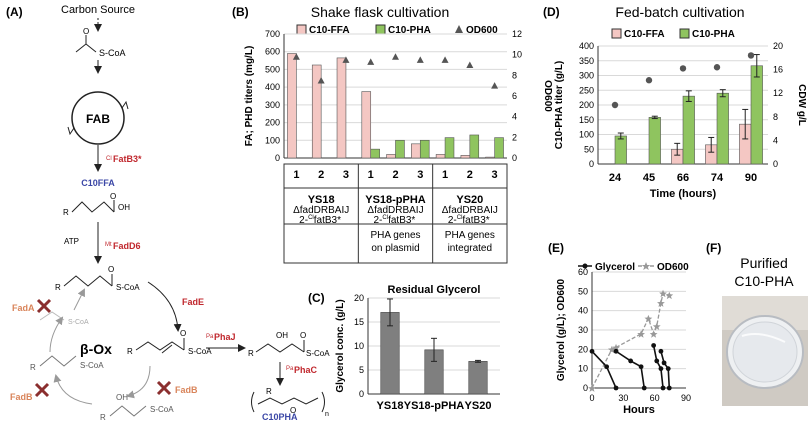  I want to click on genotype-line2: 2-ClfatB3*, so click(469, 220).